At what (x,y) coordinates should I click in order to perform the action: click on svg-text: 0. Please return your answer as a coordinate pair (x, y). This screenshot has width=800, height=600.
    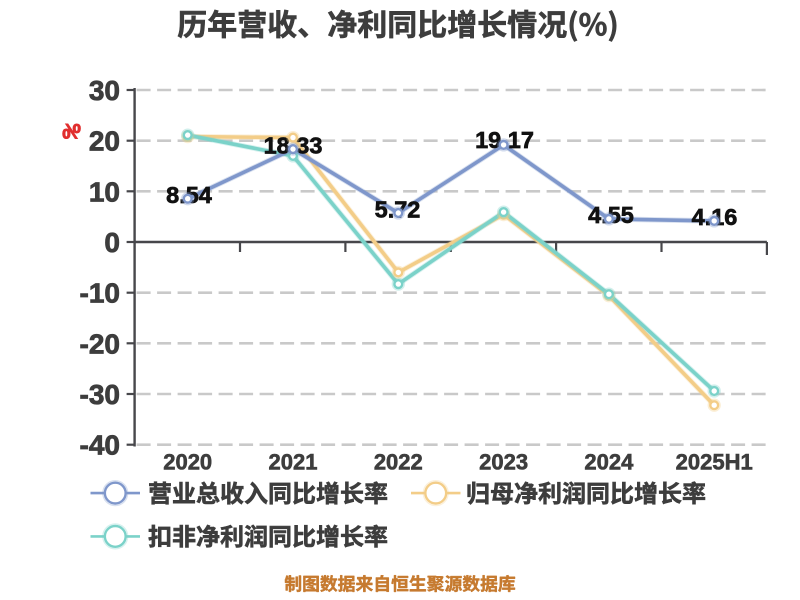
    Looking at the image, I should click on (112, 242).